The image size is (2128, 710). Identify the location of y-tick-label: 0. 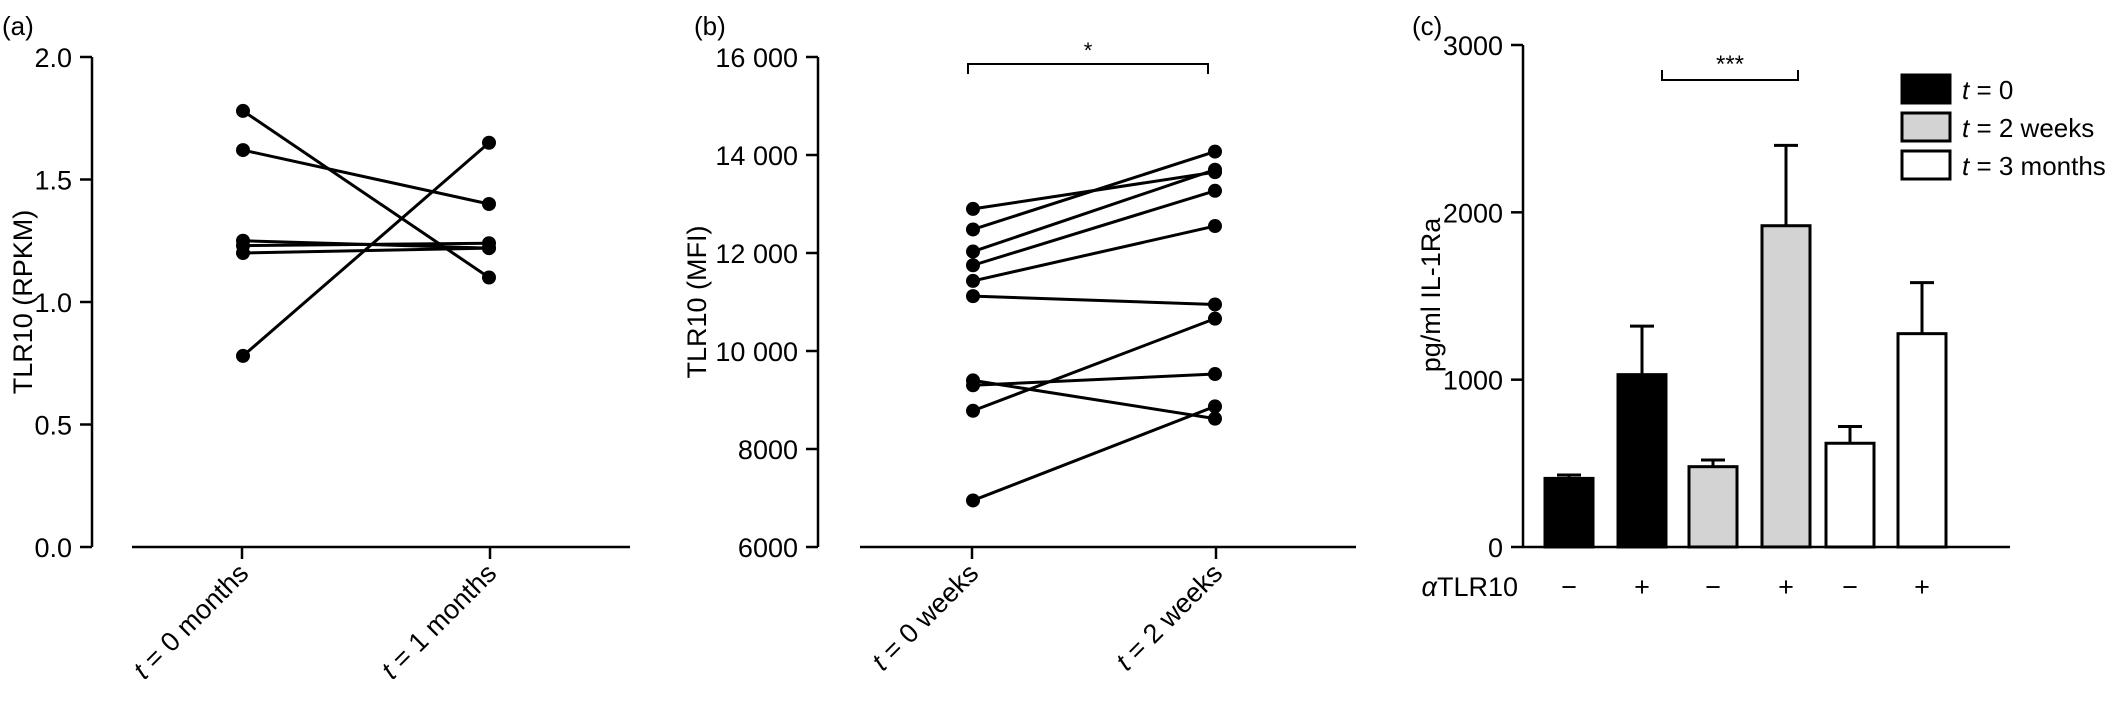
(1495, 548).